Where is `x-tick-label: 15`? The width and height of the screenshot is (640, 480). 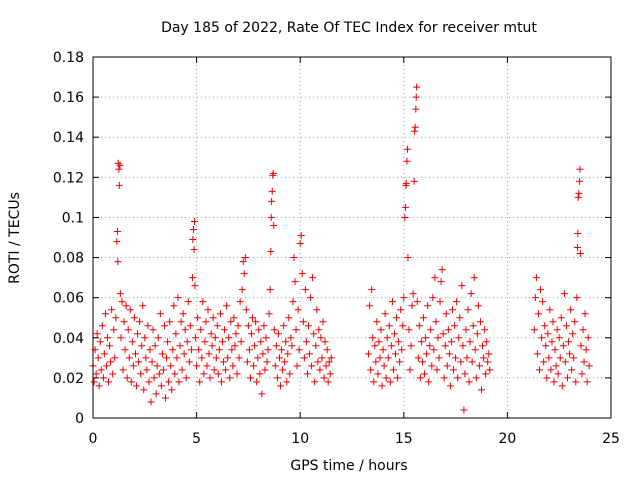
x-tick-label: 15 is located at coordinates (404, 439).